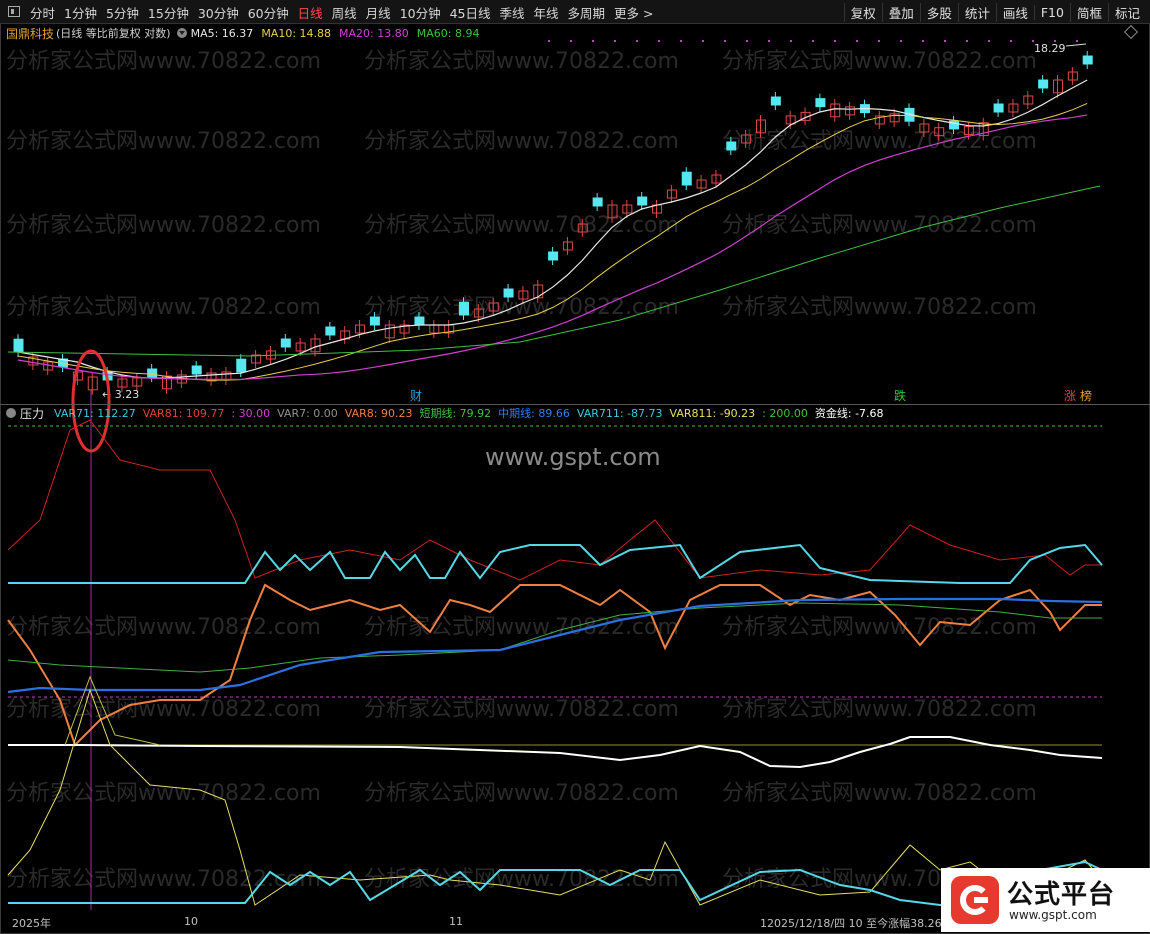 The image size is (1150, 934). Describe the element at coordinates (310, 13) in the screenshot. I see `tab-6: 日线` at that location.